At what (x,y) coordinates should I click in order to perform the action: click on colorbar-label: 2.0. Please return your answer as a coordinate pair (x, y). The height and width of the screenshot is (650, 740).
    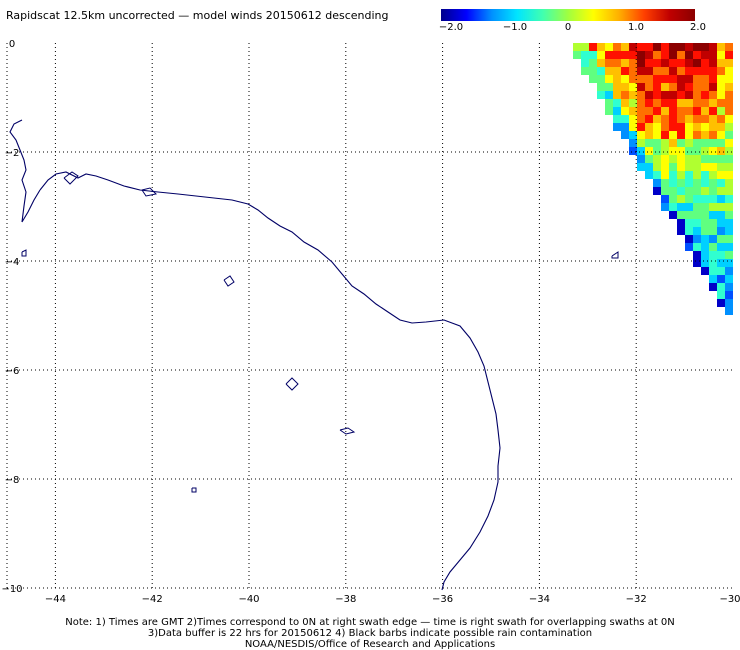
    Looking at the image, I should click on (698, 27).